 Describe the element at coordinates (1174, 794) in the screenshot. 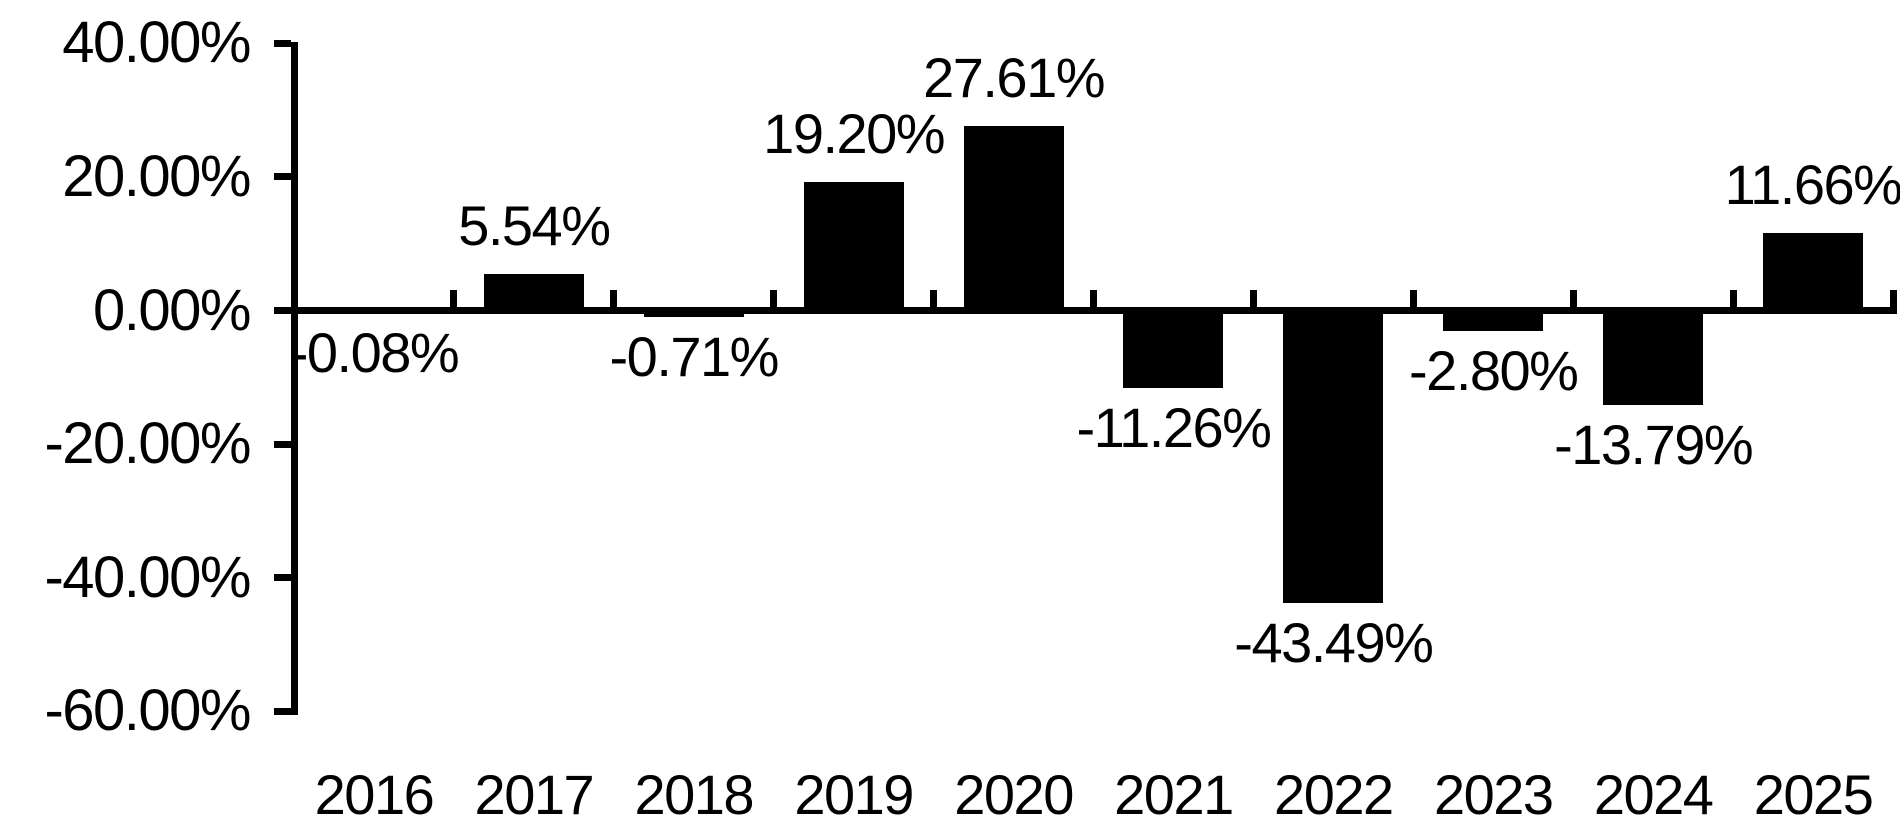

I see `x-tick-label: 2021` at that location.